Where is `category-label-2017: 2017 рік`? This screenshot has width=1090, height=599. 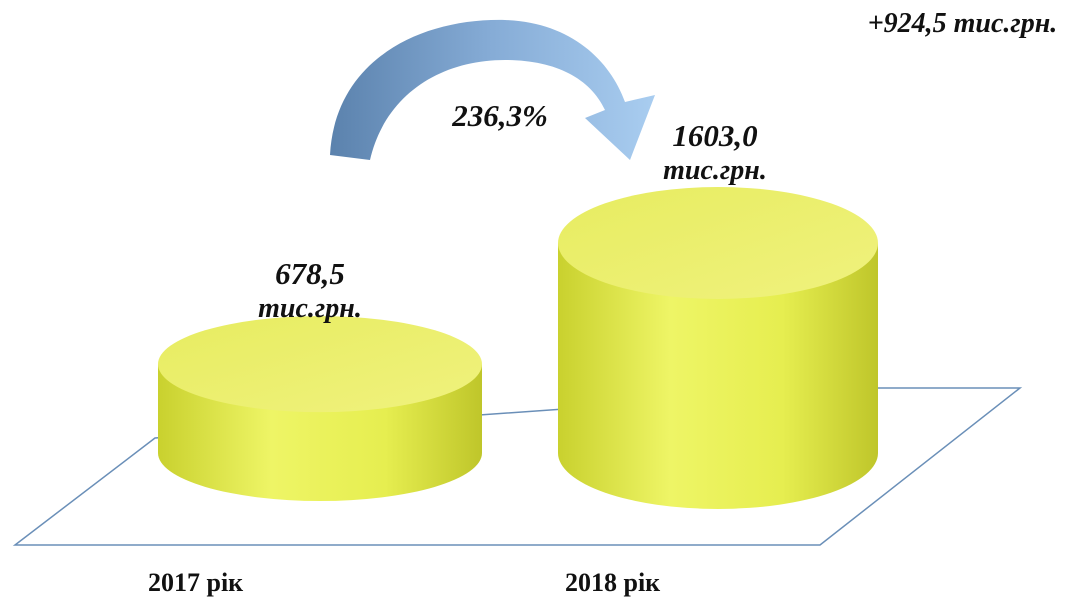
category-label-2017: 2017 рік is located at coordinates (196, 582).